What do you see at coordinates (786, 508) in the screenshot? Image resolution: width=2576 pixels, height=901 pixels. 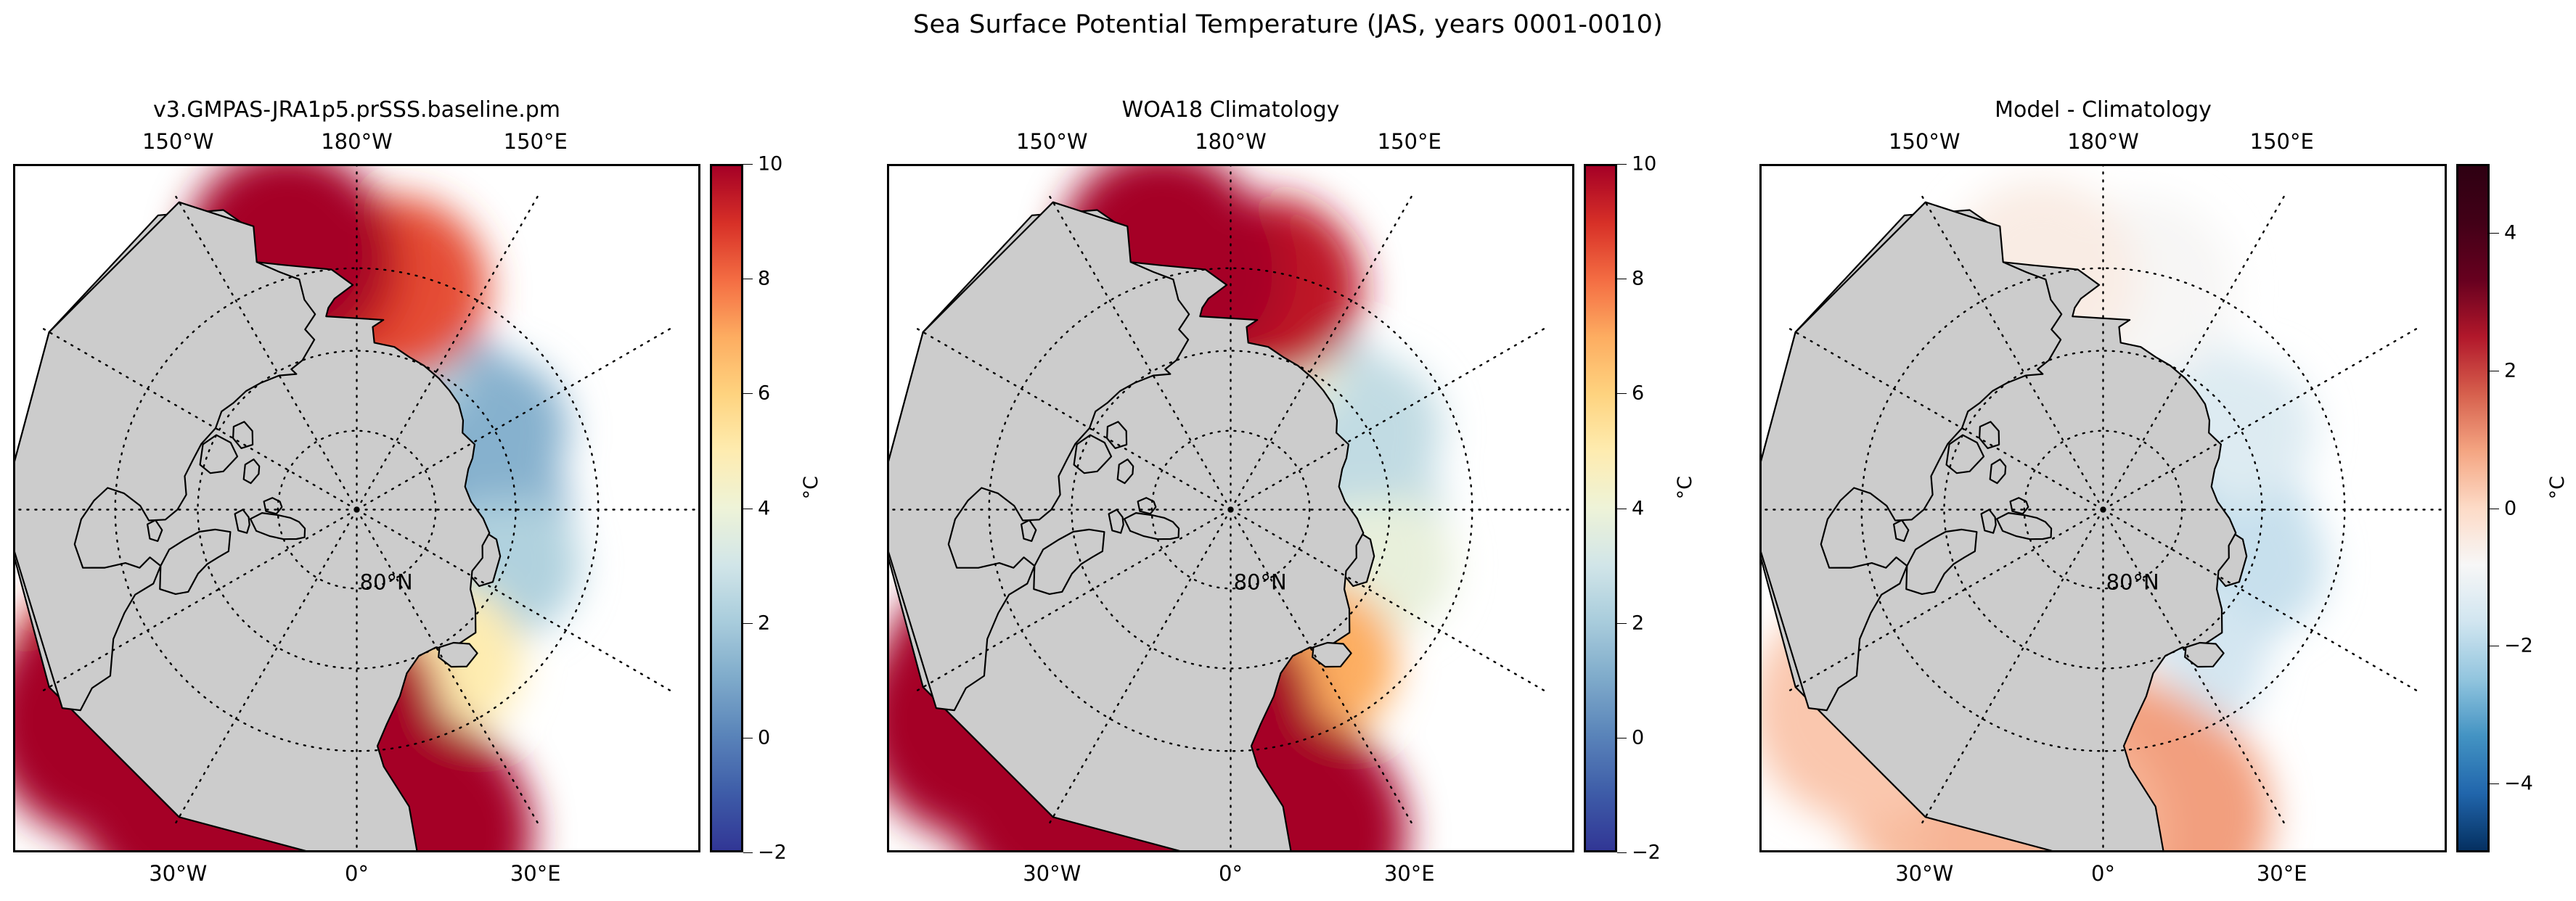 I see `colorbar-ticks-model: 10 8 6 4 2 0 −2 °C` at bounding box center [786, 508].